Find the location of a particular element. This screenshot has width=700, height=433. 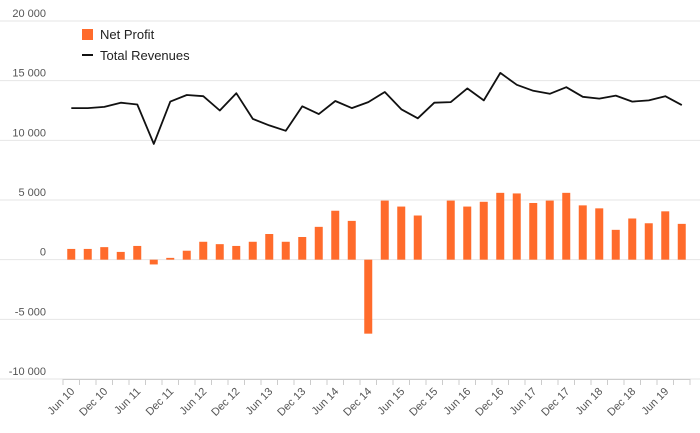

legend-label-net-profit: Net Profit is located at coordinates (127, 34).